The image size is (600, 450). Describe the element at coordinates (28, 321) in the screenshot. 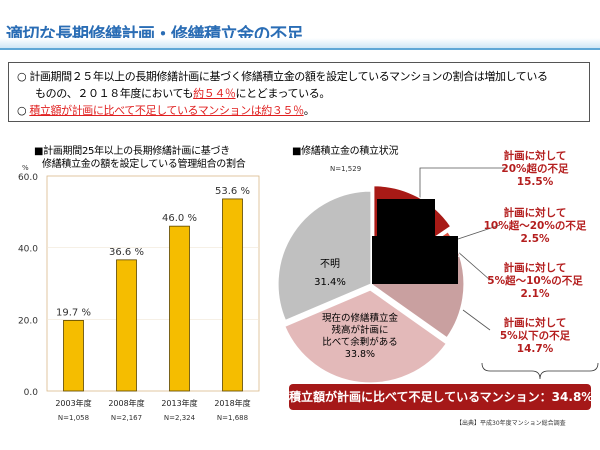

I see `y-tick-label: 20.0` at that location.